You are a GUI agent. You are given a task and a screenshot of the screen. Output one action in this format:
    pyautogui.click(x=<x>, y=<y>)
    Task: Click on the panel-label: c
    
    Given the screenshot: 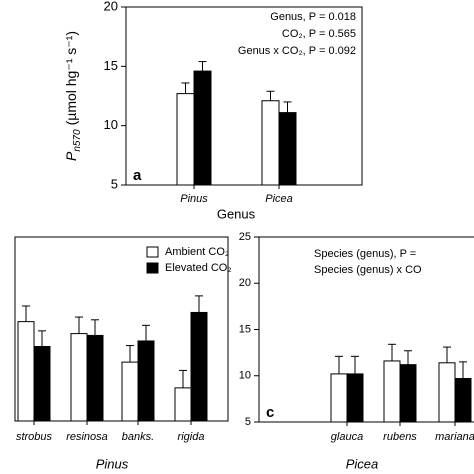 What is the action you would take?
    pyautogui.click(x=270, y=412)
    